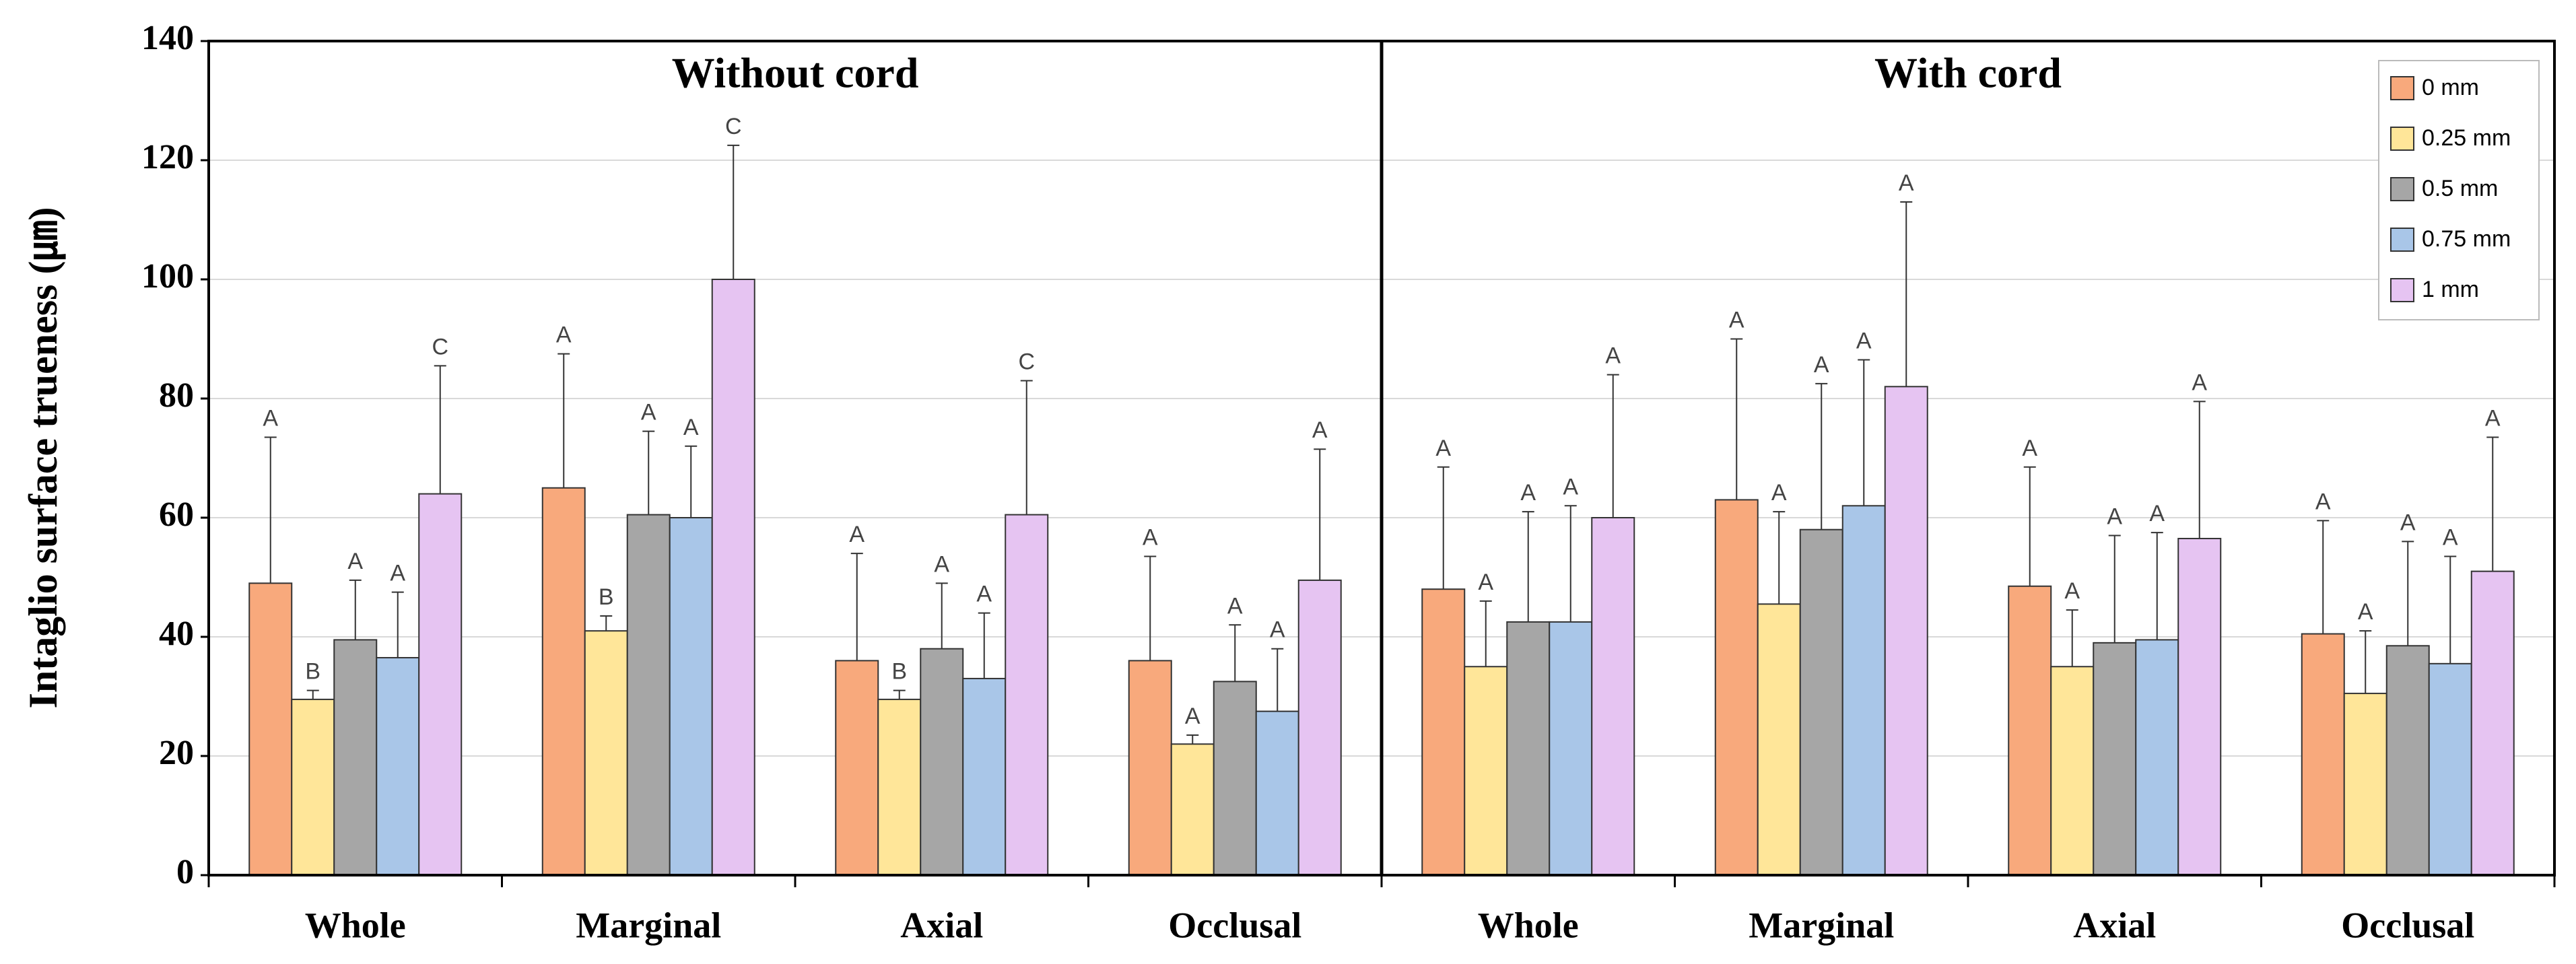 This screenshot has height=964, width=2576. I want to click on y-tick-label: 80, so click(177, 395).